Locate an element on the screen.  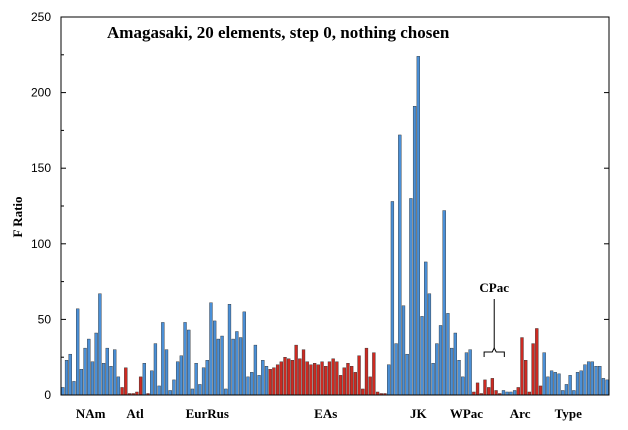
y-tick-label: 0 is located at coordinates (47, 395).